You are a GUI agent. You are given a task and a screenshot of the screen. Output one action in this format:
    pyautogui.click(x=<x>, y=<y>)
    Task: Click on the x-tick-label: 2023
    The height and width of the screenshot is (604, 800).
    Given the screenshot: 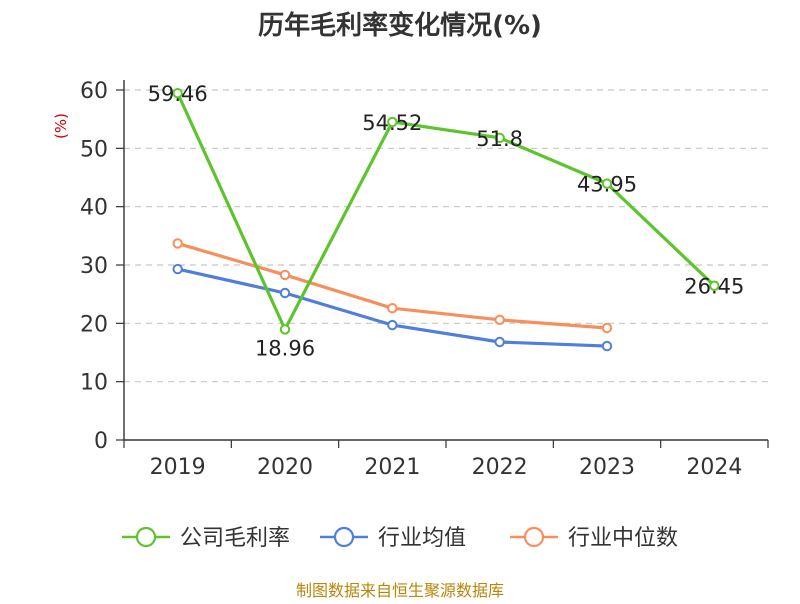 What is the action you would take?
    pyautogui.click(x=607, y=467)
    